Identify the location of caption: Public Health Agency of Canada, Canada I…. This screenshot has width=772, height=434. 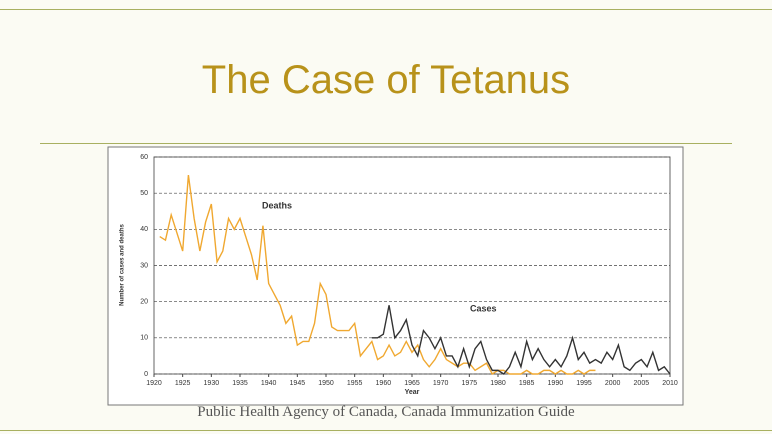
(386, 412).